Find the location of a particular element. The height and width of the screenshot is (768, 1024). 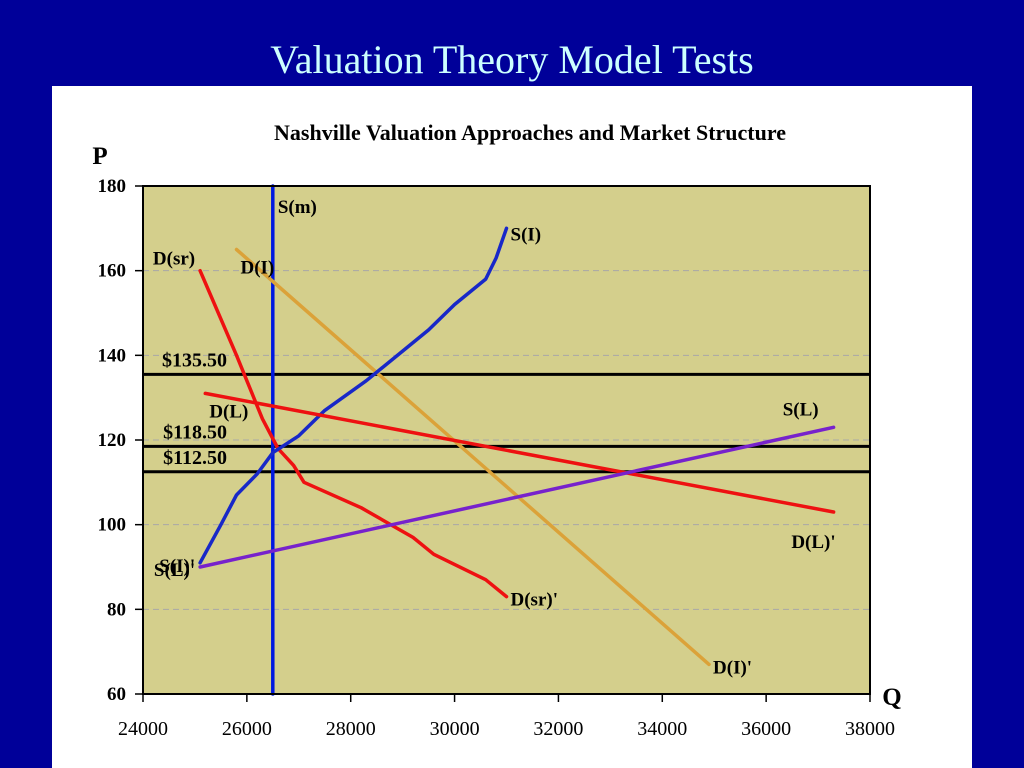

x-tick-label-30000: 30000 is located at coordinates (455, 729).